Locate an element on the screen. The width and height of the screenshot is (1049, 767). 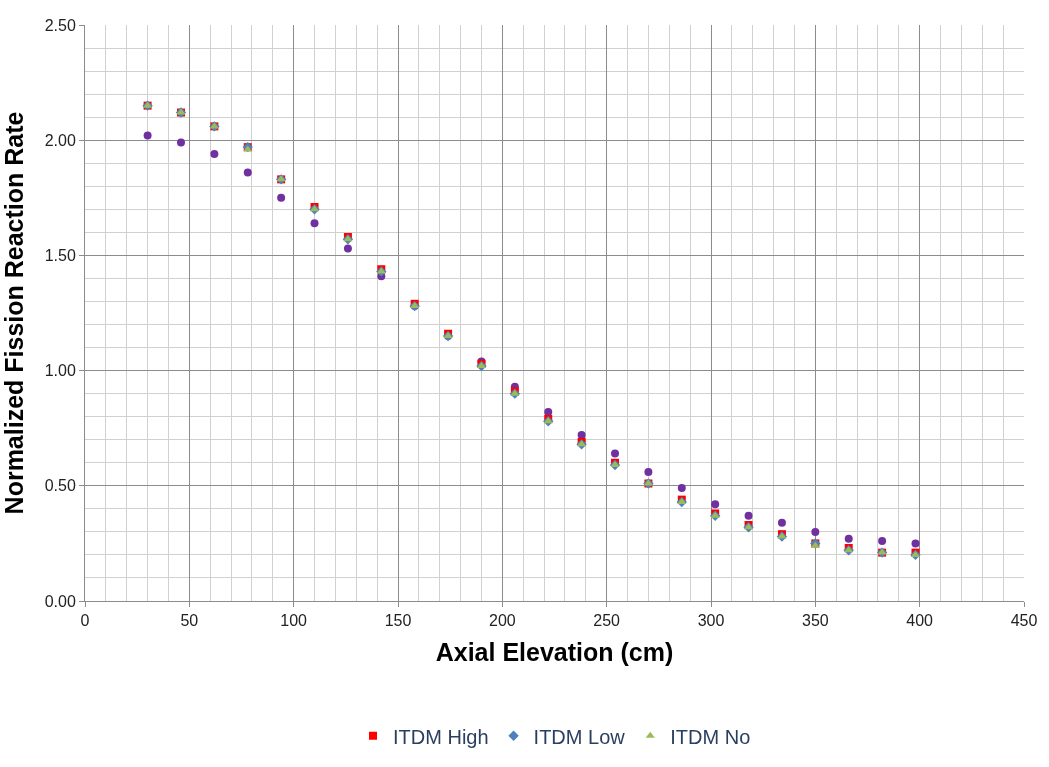
legend-label: ITDM No is located at coordinates (710, 736).